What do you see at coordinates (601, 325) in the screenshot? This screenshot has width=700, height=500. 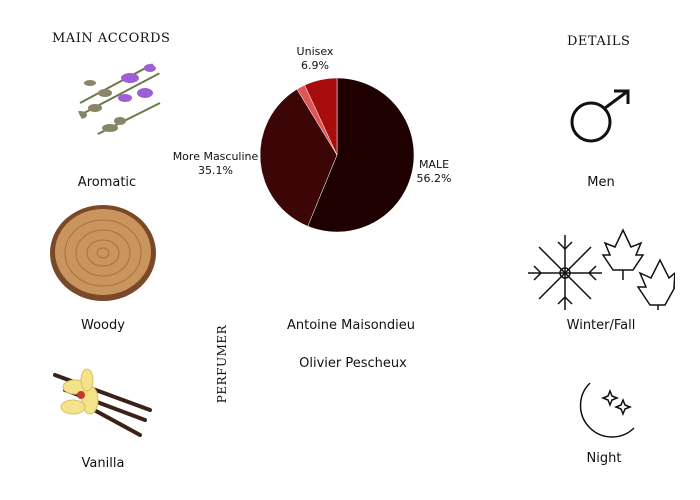 I see `detail-label-winter-fall: Winter/Fall` at bounding box center [601, 325].